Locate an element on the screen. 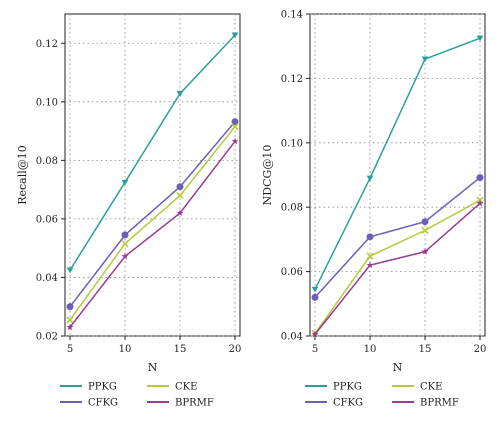  recall-legend-label-bprmf: BPRMF is located at coordinates (194, 403).